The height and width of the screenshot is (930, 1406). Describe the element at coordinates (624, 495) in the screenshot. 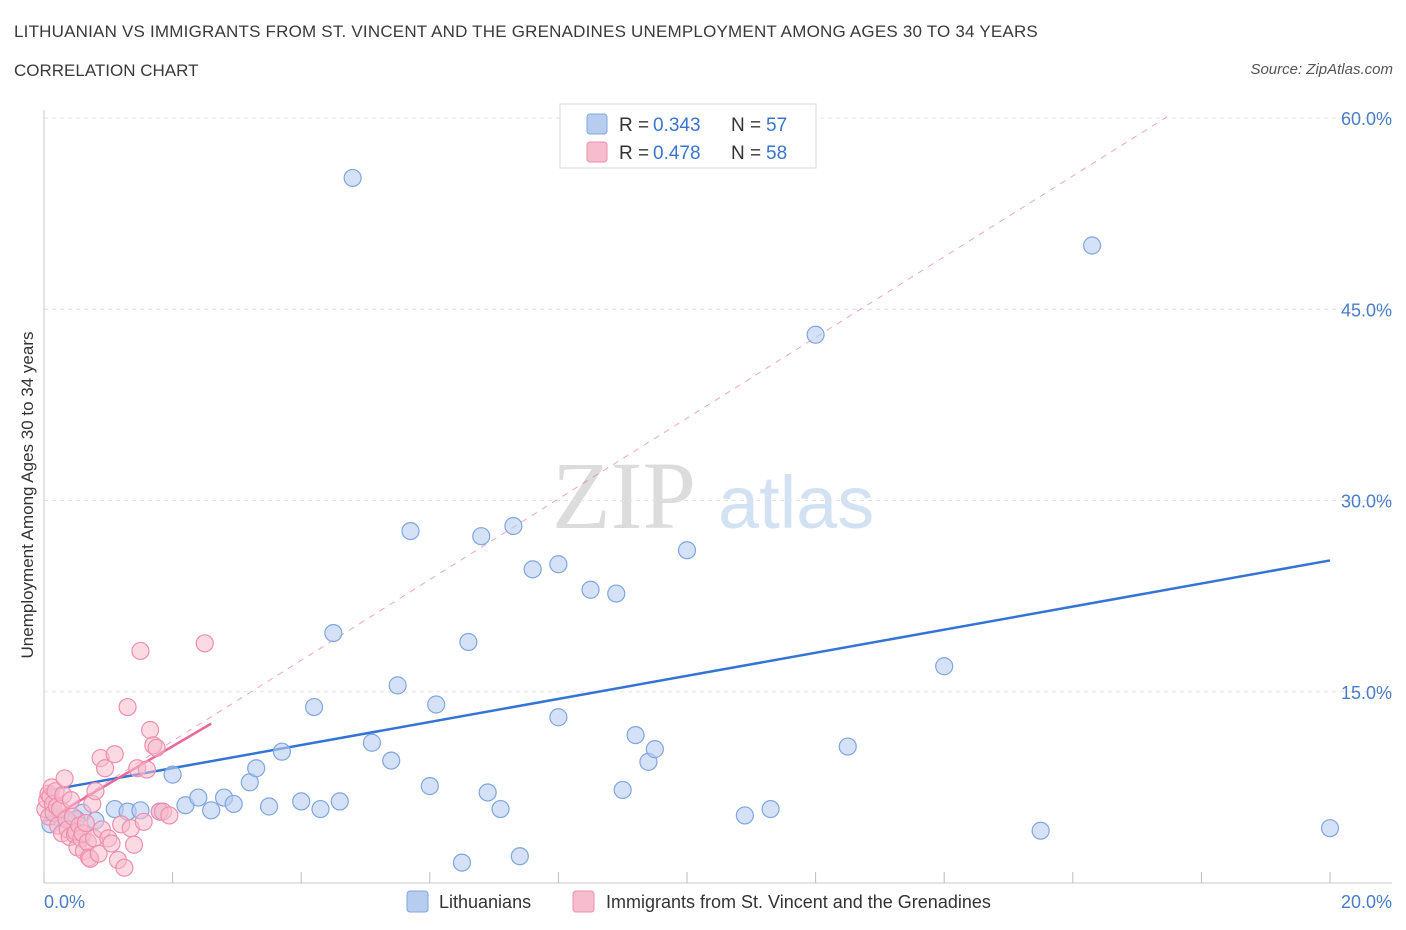

I see `watermark-zip: ZIP` at that location.